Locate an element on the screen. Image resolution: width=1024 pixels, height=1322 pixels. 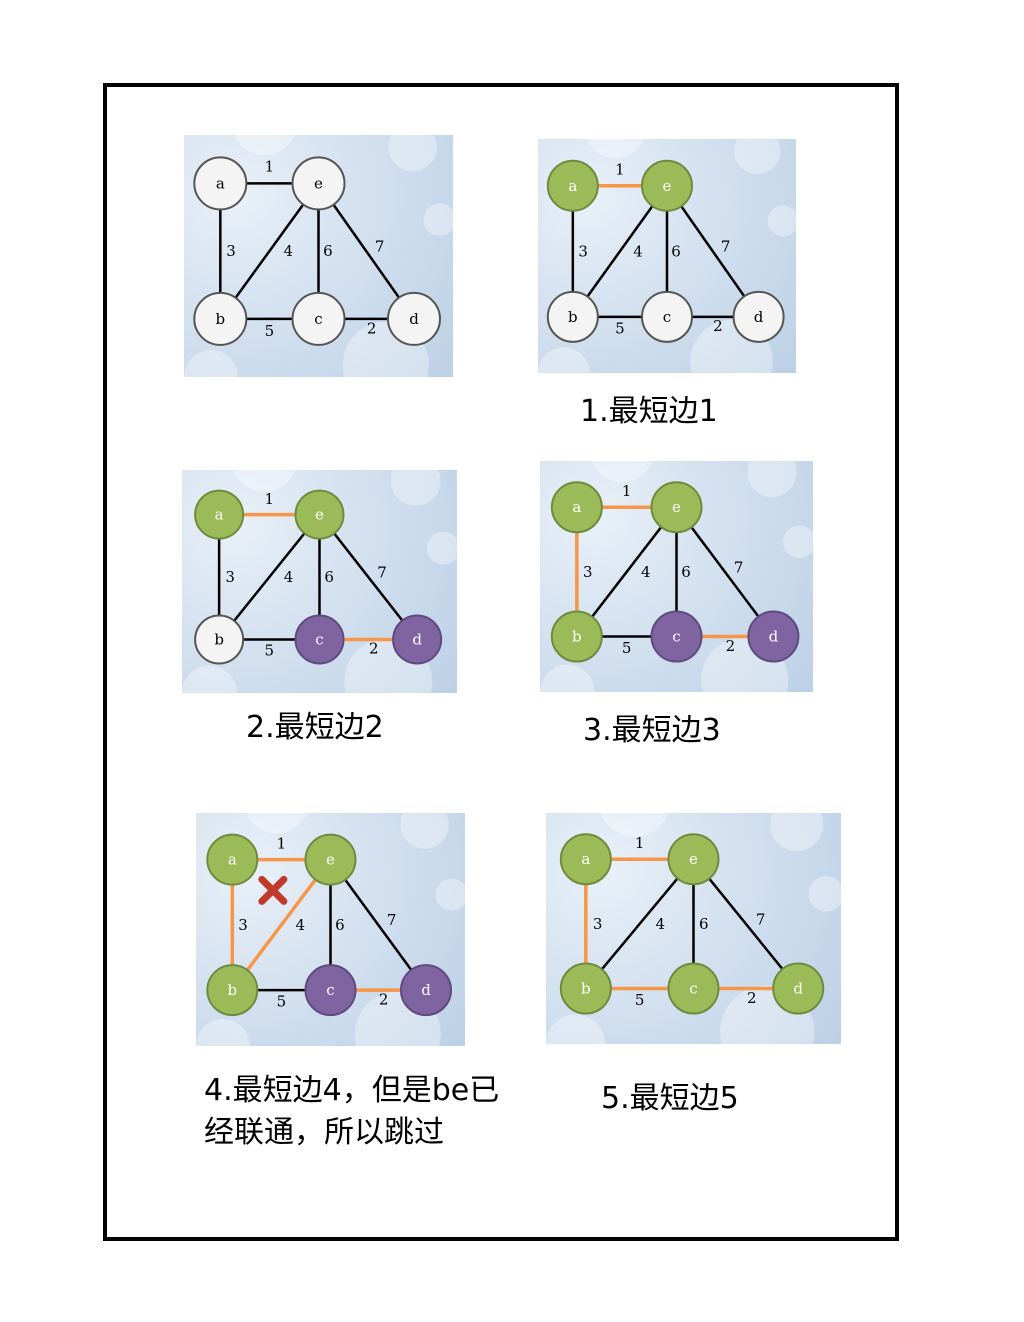
rejected-cross-icon is located at coordinates (273, 890).